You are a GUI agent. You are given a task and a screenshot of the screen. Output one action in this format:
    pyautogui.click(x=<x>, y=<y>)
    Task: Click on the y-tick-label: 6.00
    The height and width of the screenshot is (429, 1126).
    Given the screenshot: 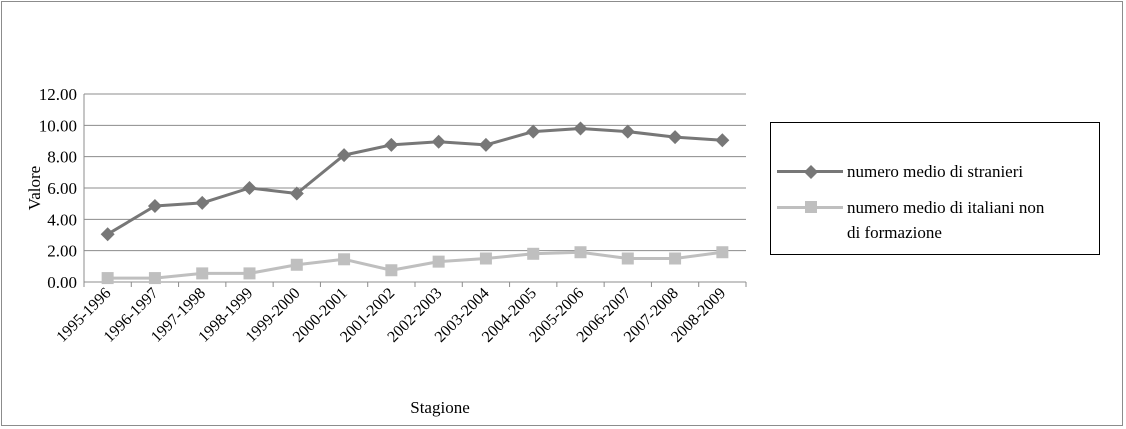 What is the action you would take?
    pyautogui.click(x=62, y=188)
    